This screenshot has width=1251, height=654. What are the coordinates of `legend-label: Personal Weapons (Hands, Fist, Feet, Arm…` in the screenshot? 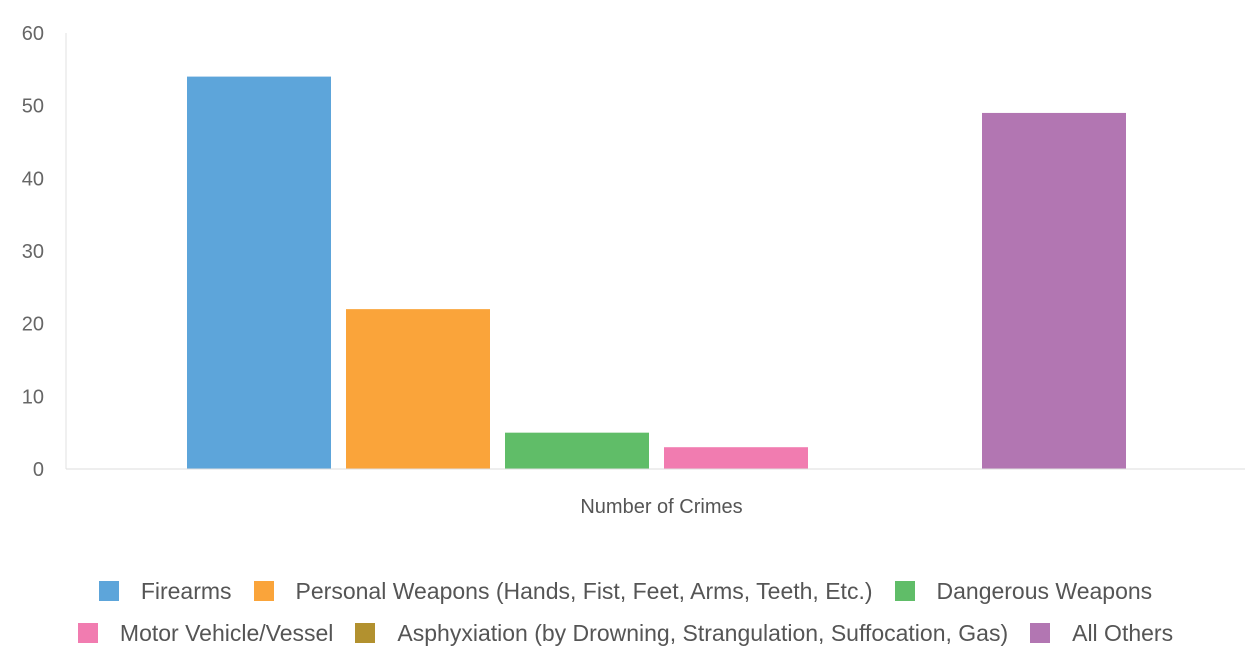 It's located at (584, 590).